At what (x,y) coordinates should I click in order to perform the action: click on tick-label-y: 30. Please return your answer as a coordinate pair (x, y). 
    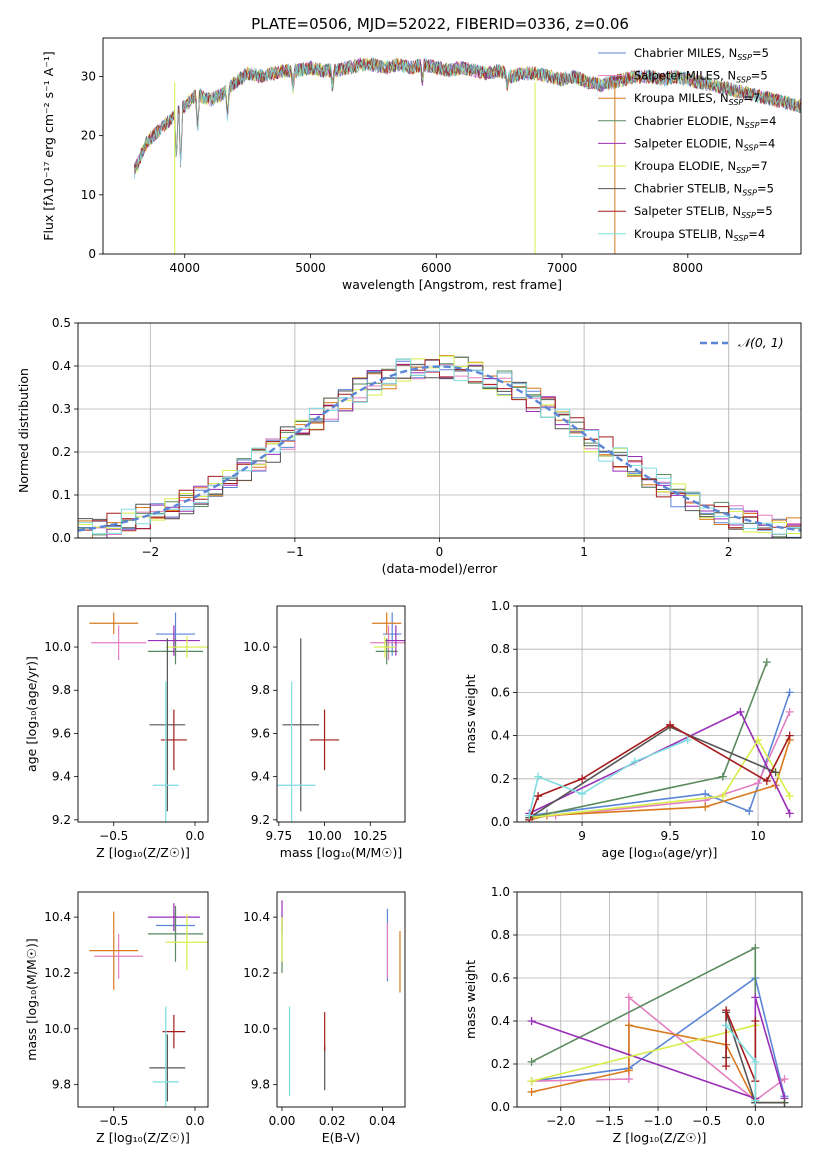
    Looking at the image, I should click on (88, 76).